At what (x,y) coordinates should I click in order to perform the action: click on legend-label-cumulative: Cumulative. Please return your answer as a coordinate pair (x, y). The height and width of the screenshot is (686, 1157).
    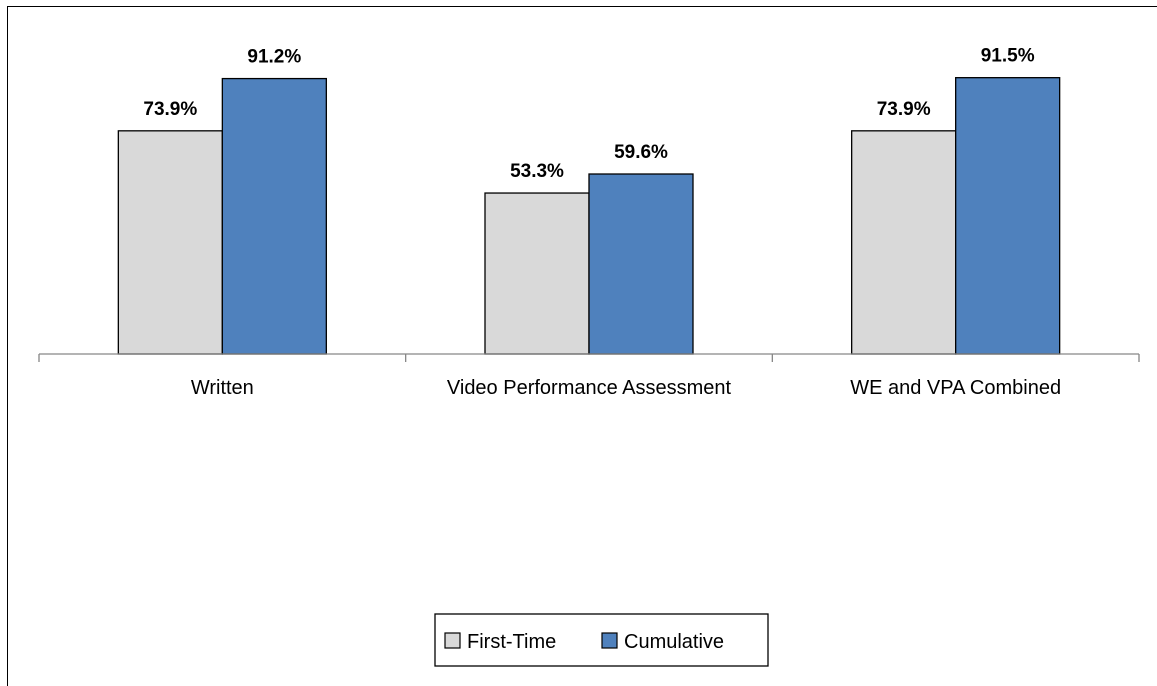
    Looking at the image, I should click on (674, 642).